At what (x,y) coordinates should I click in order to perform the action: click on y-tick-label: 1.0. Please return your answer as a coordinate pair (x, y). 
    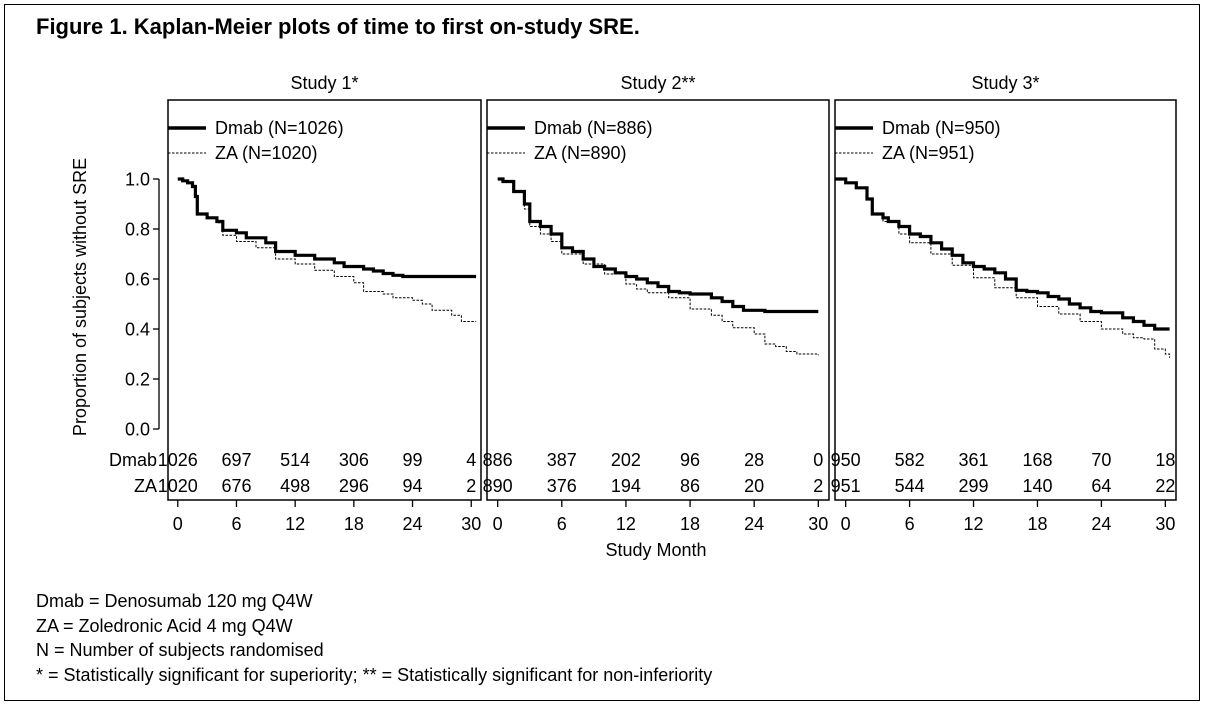
    Looking at the image, I should click on (137, 180).